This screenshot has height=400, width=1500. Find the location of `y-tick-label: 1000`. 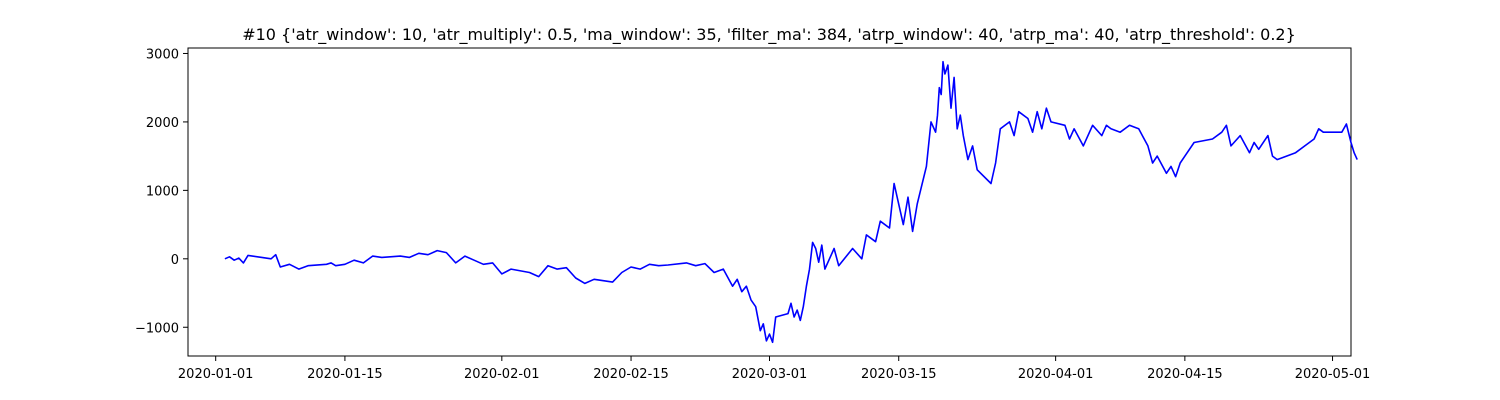

y-tick-label: 1000 is located at coordinates (162, 191).